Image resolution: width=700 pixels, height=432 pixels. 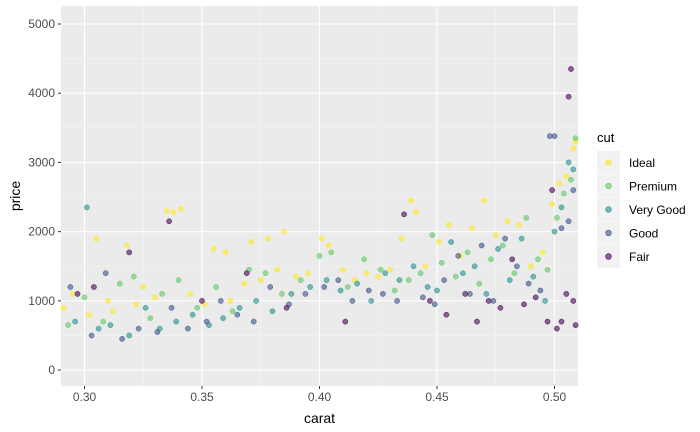 What do you see at coordinates (51, 370) in the screenshot?
I see `y-tick-label: 0` at bounding box center [51, 370].